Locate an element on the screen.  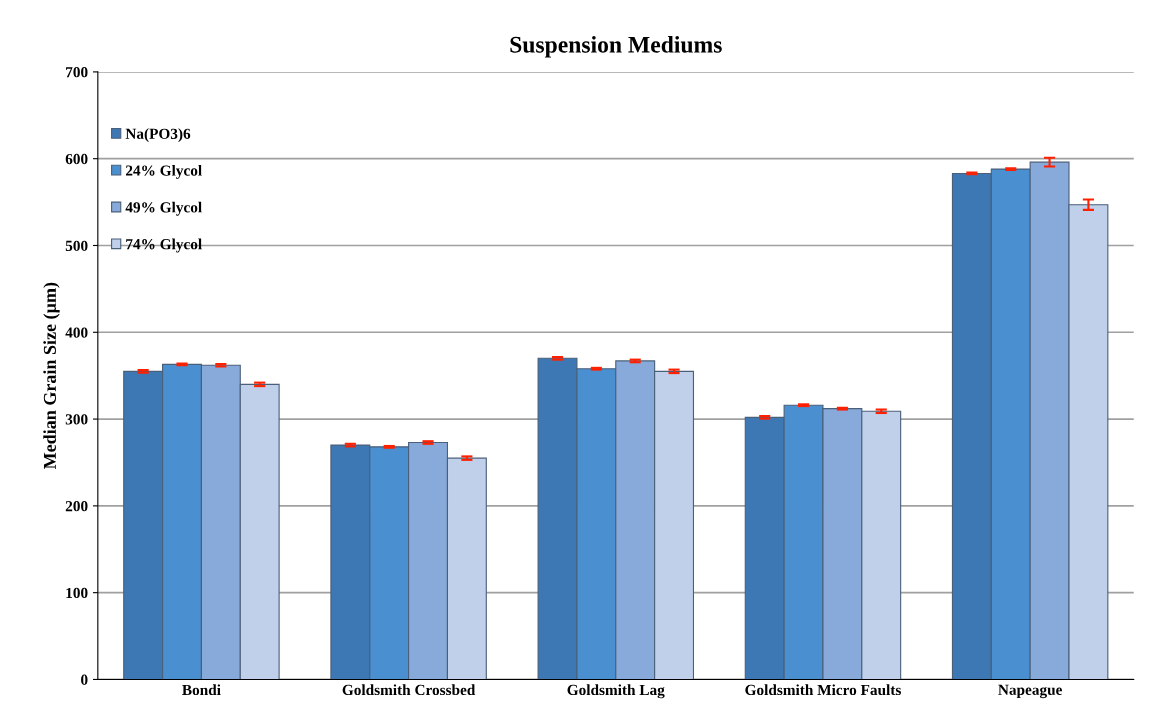
chart-title: Suspension Mediums is located at coordinates (616, 47).